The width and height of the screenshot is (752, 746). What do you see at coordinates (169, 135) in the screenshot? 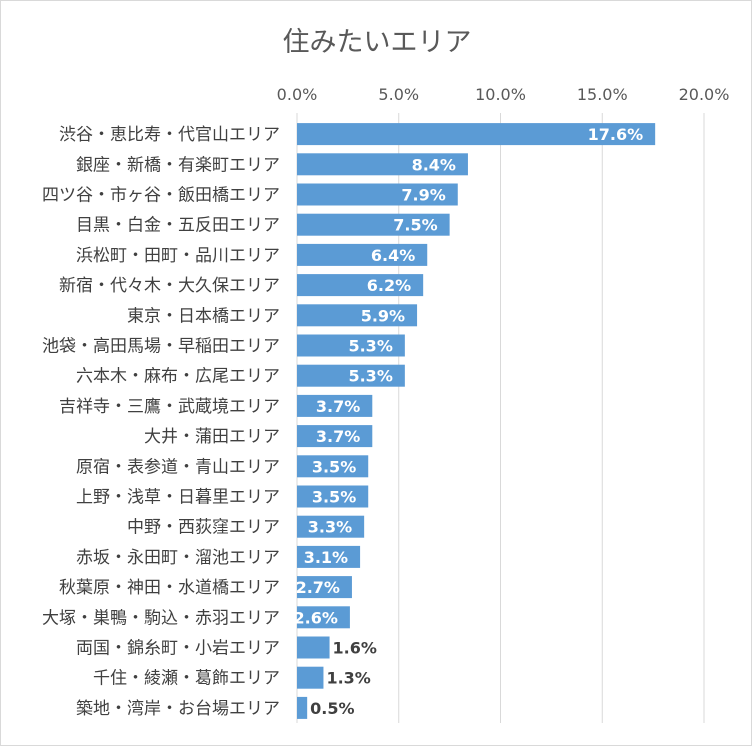
I see `category-label: 渋谷・恵比寿・代官山エリア` at bounding box center [169, 135].